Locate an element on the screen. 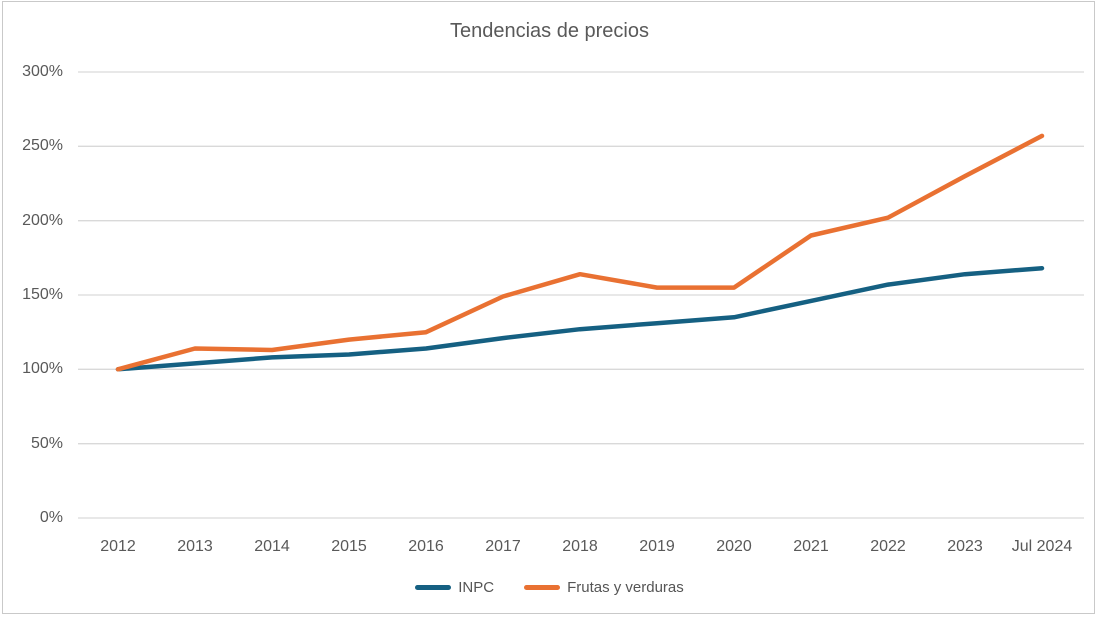 The image size is (1099, 618). legend-label: Frutas y verduras is located at coordinates (625, 587).